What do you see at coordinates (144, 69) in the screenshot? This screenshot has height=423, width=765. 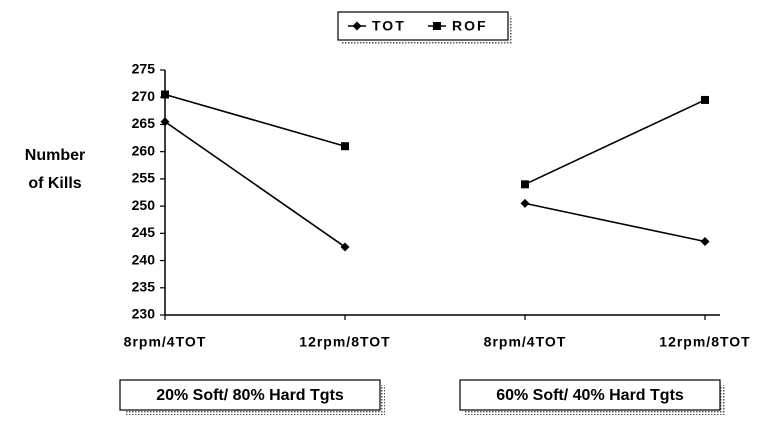 I see `y-tick-label: 275` at bounding box center [144, 69].